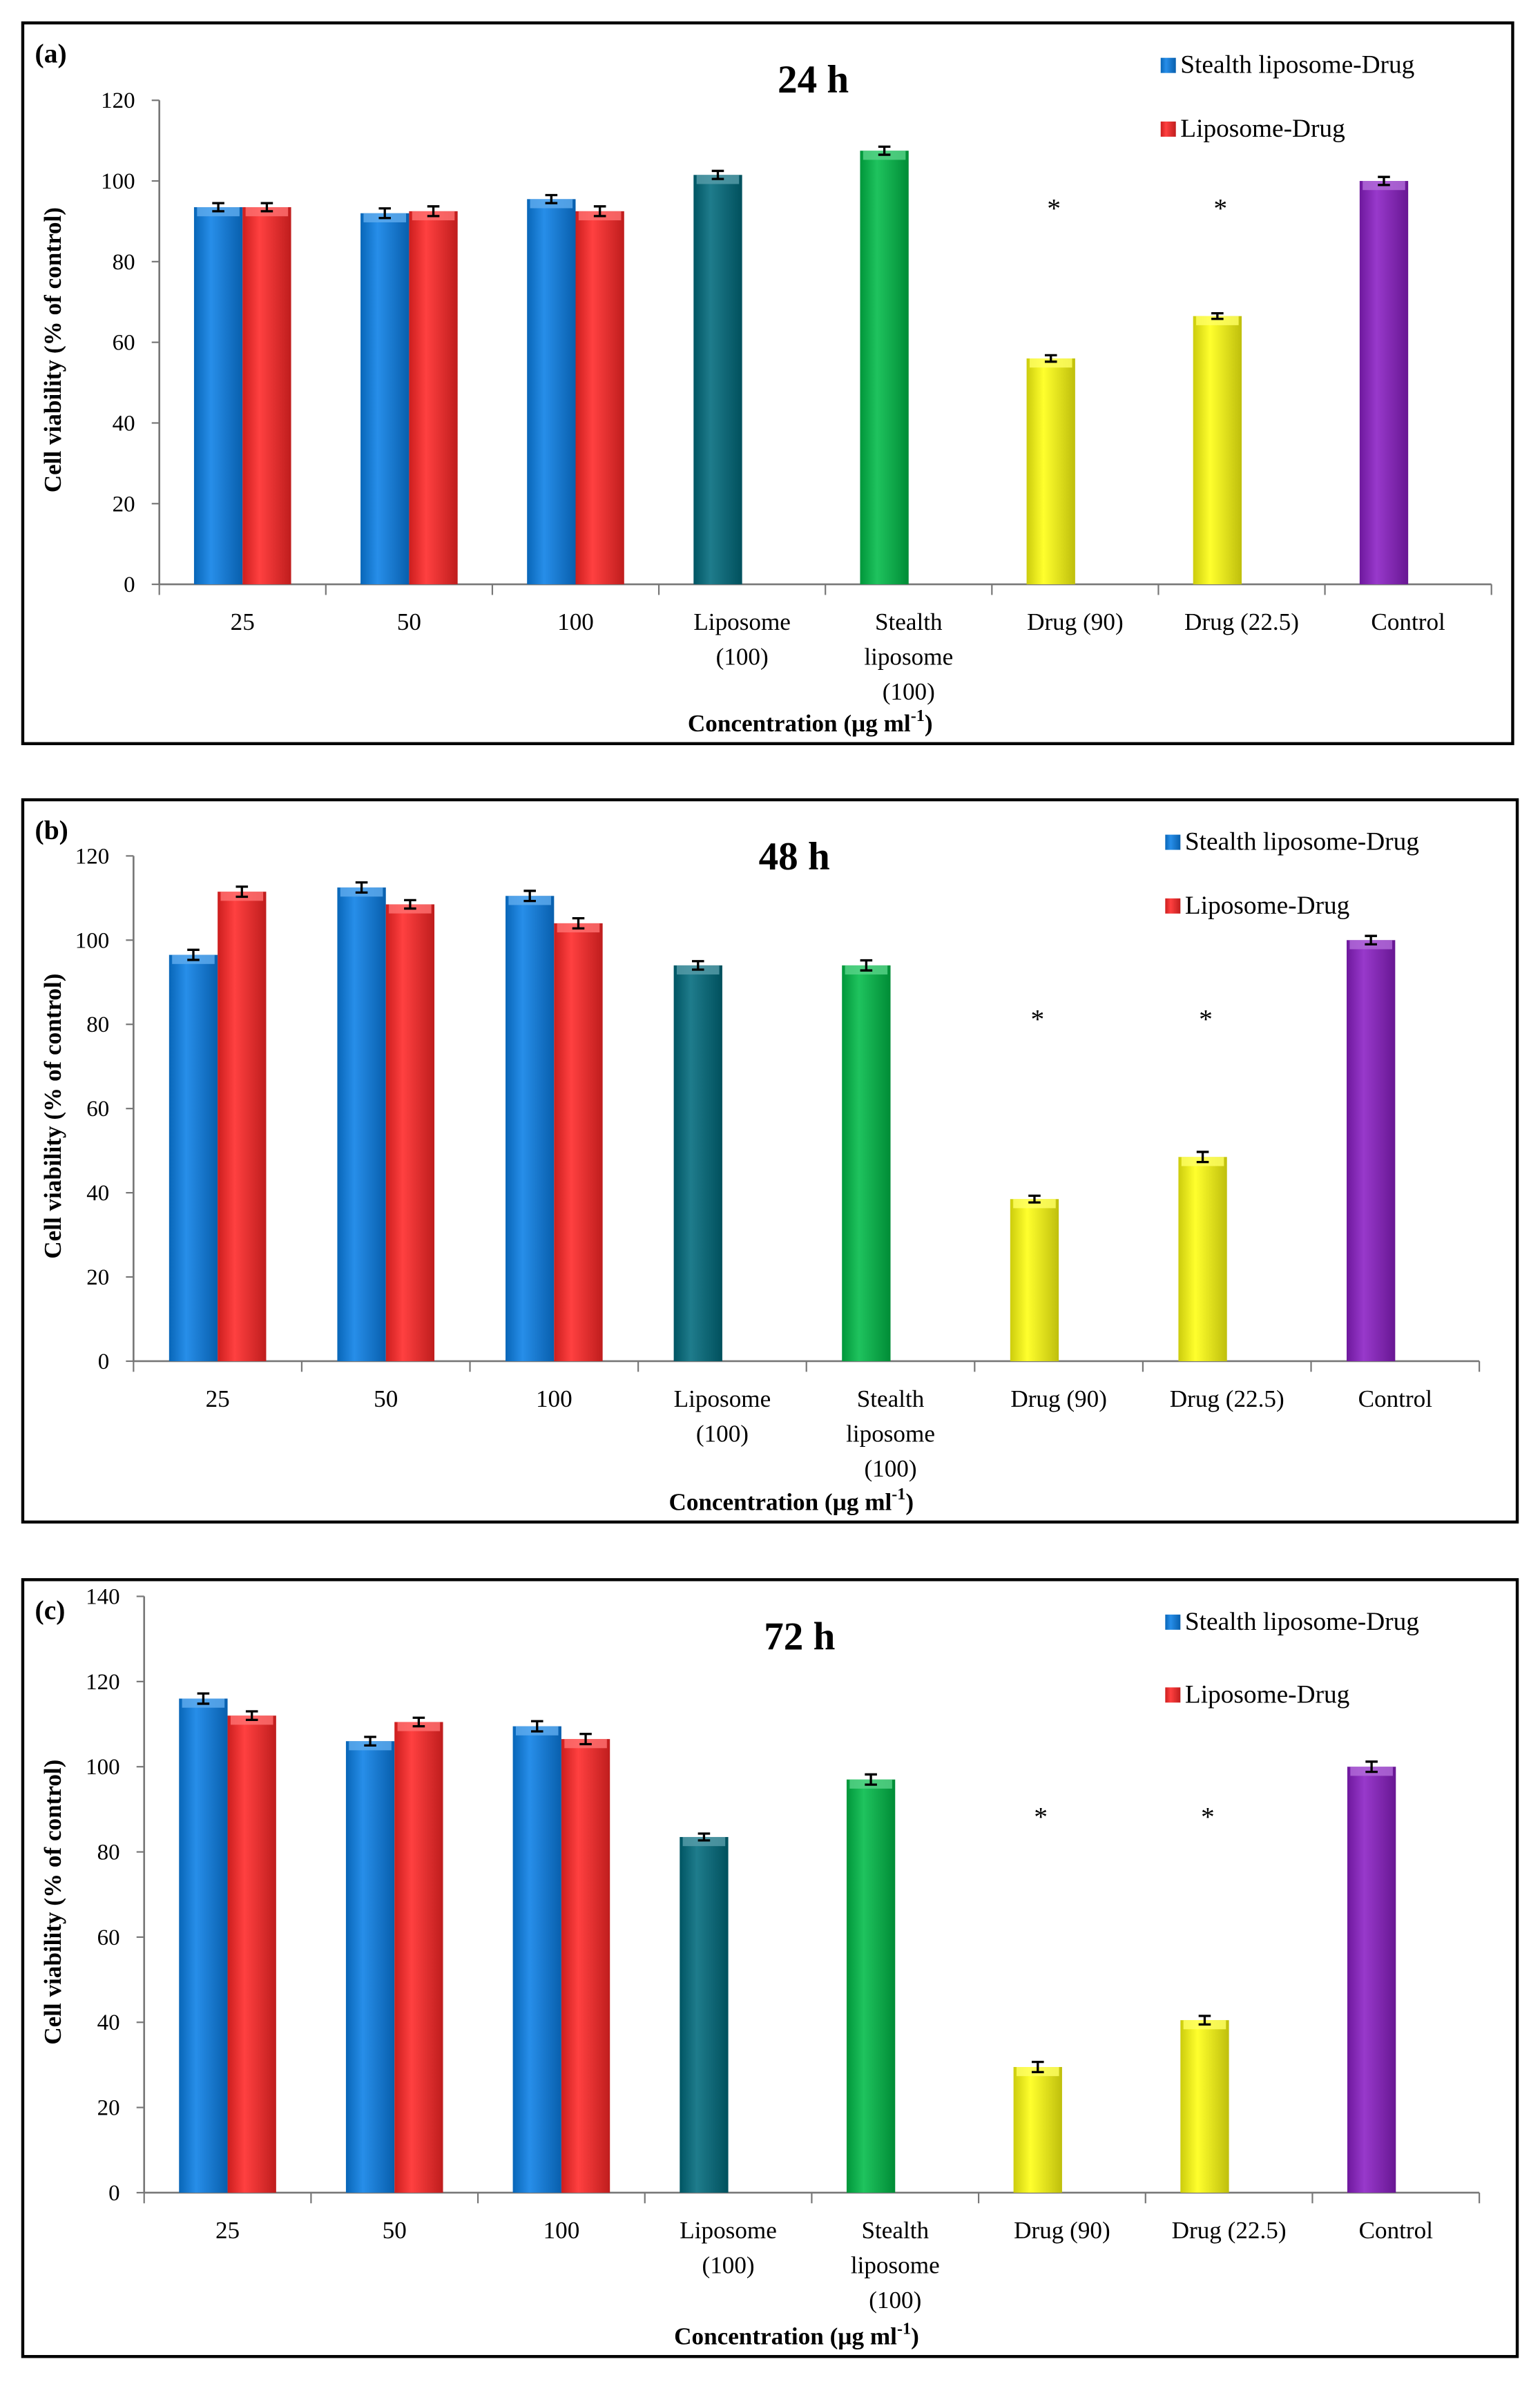  What do you see at coordinates (118, 100) in the screenshot?
I see `y-tick-label: 120` at bounding box center [118, 100].